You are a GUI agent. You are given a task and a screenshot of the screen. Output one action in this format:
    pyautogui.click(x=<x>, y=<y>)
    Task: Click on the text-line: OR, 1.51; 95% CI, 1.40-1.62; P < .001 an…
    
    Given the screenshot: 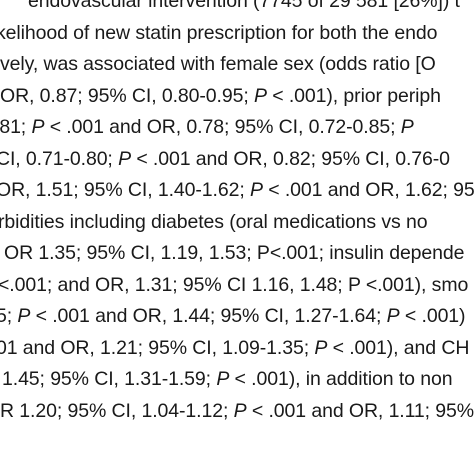 What is the action you would take?
    pyautogui.click(x=237, y=191)
    